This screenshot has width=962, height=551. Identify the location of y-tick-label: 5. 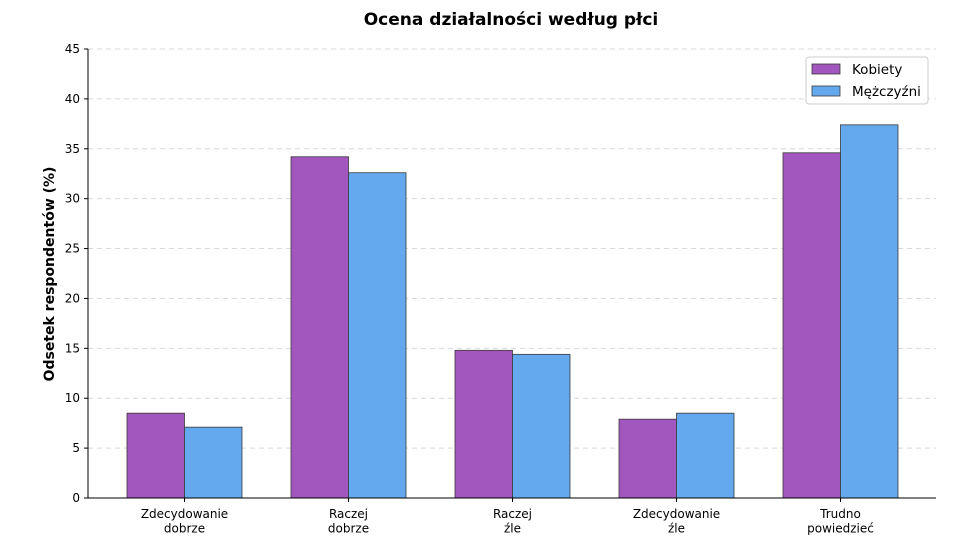
(76, 448).